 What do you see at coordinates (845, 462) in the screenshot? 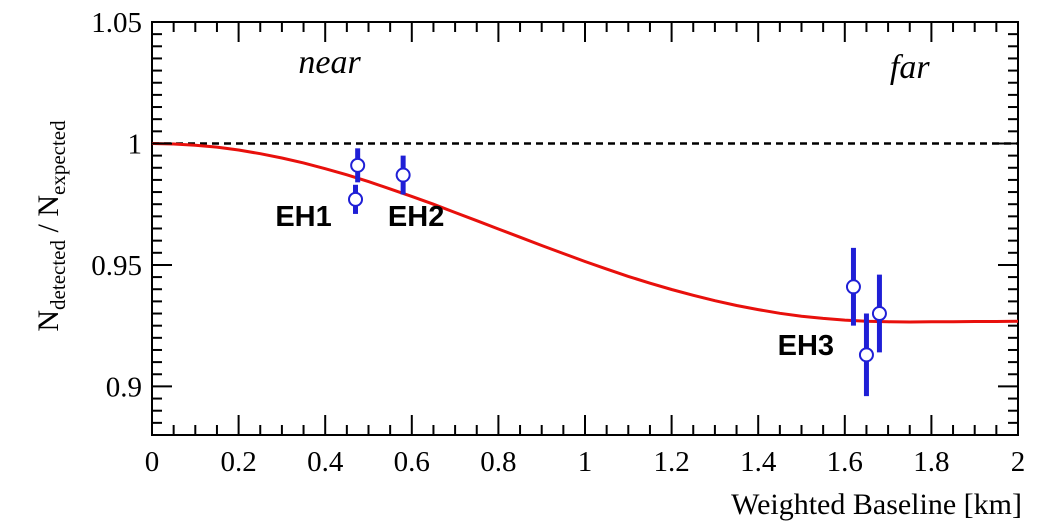
I see `x-tick-label: 1.6` at bounding box center [845, 462].